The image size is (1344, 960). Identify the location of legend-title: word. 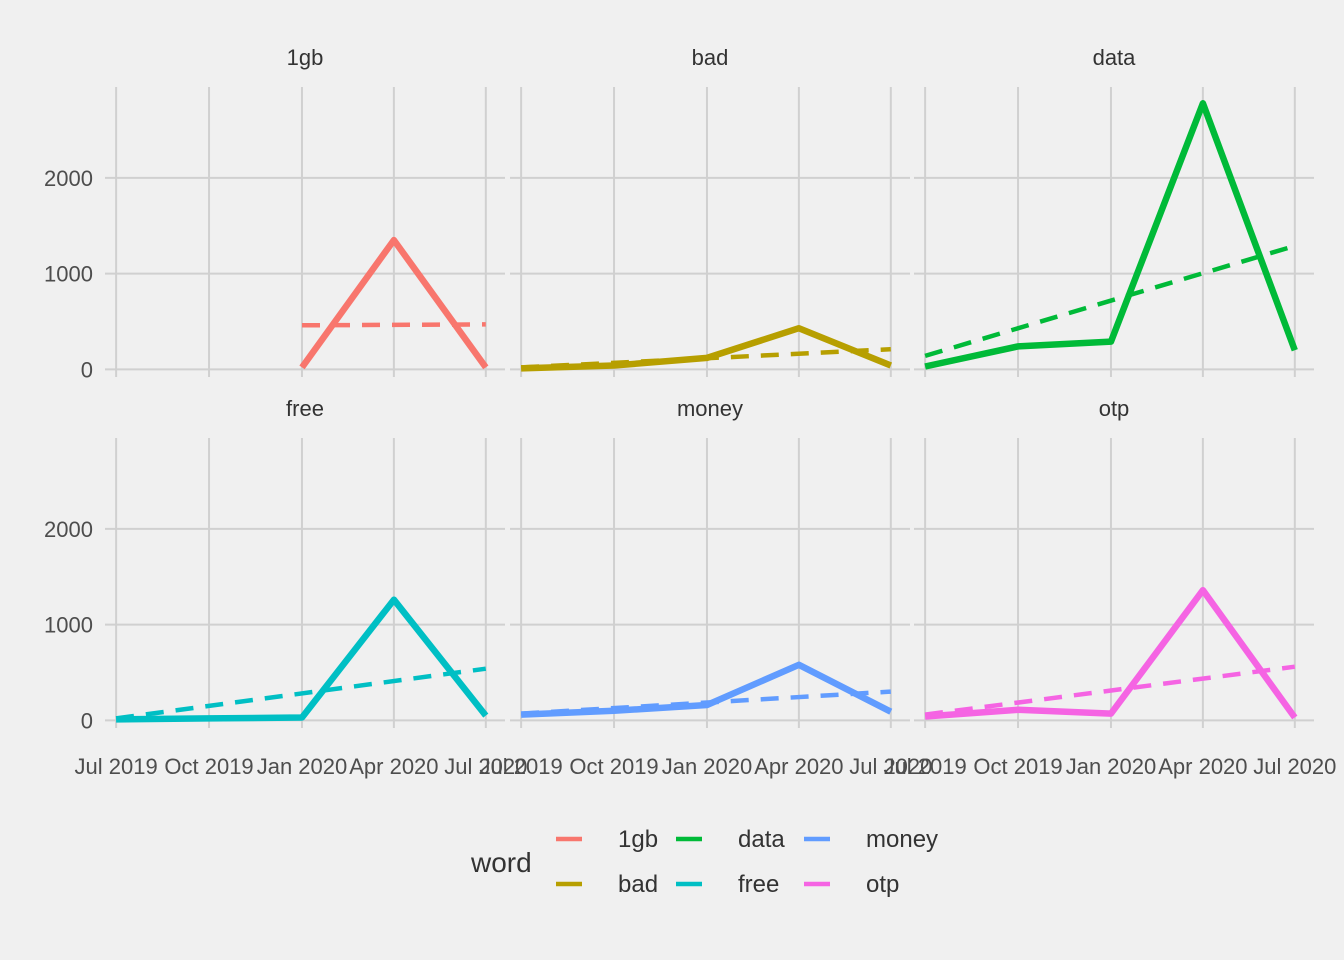
(501, 862).